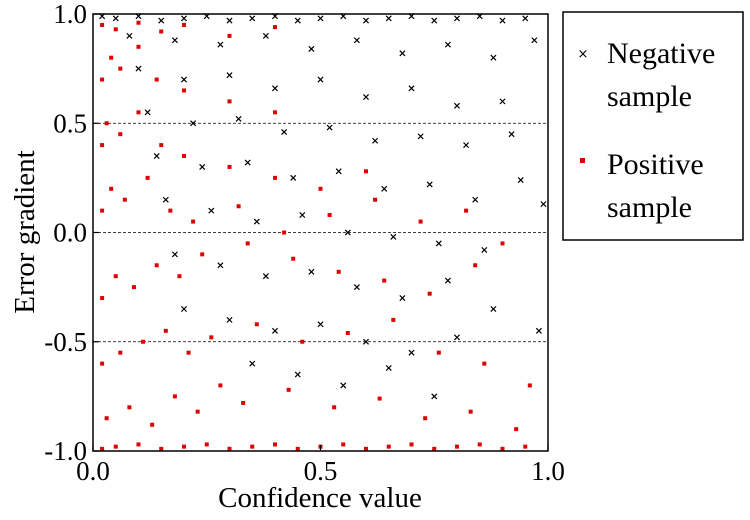 The height and width of the screenshot is (520, 750). What do you see at coordinates (642, 186) in the screenshot?
I see `legend-item-positive: Positive sample` at bounding box center [642, 186].